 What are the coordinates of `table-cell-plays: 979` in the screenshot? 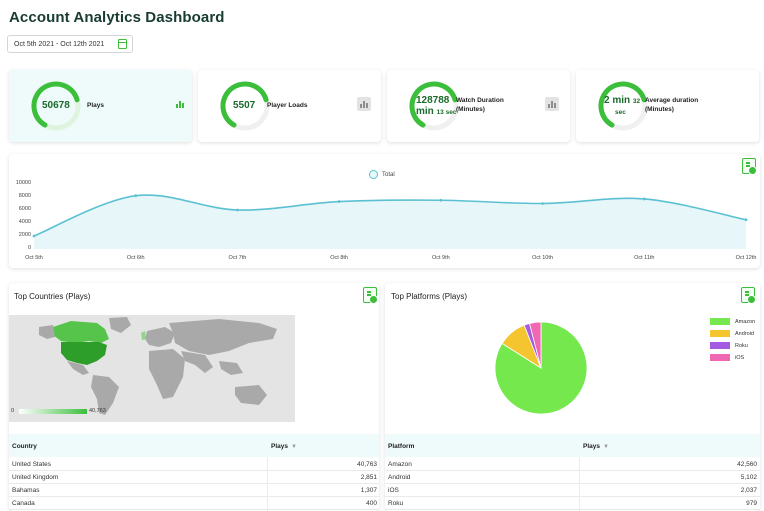 It's located at (751, 503).